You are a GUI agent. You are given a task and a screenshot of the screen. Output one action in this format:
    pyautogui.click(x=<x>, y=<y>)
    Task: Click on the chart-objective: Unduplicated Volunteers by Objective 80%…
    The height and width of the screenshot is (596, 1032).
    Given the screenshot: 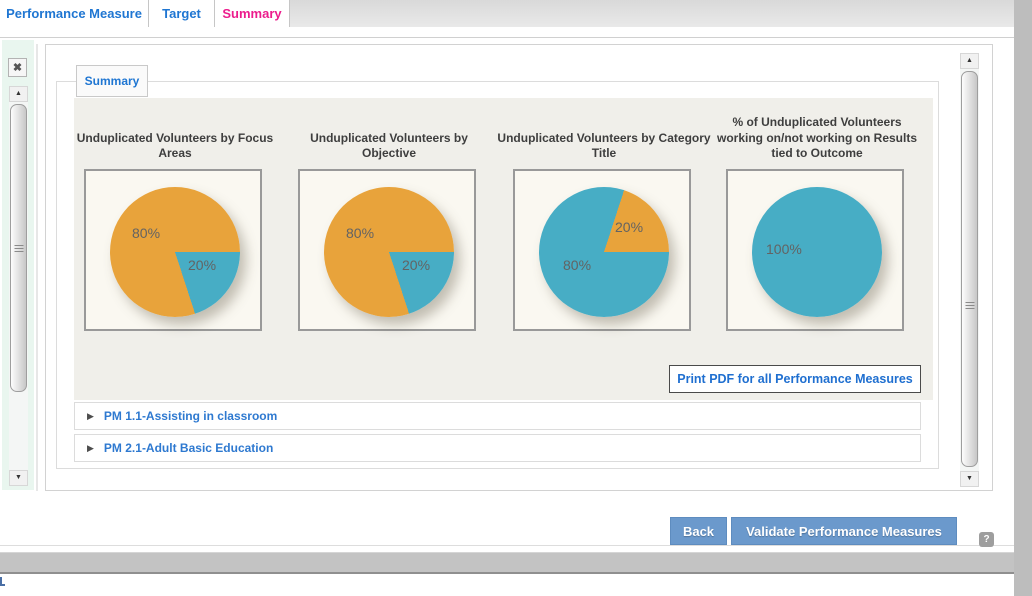 What is the action you would take?
    pyautogui.click(x=389, y=244)
    